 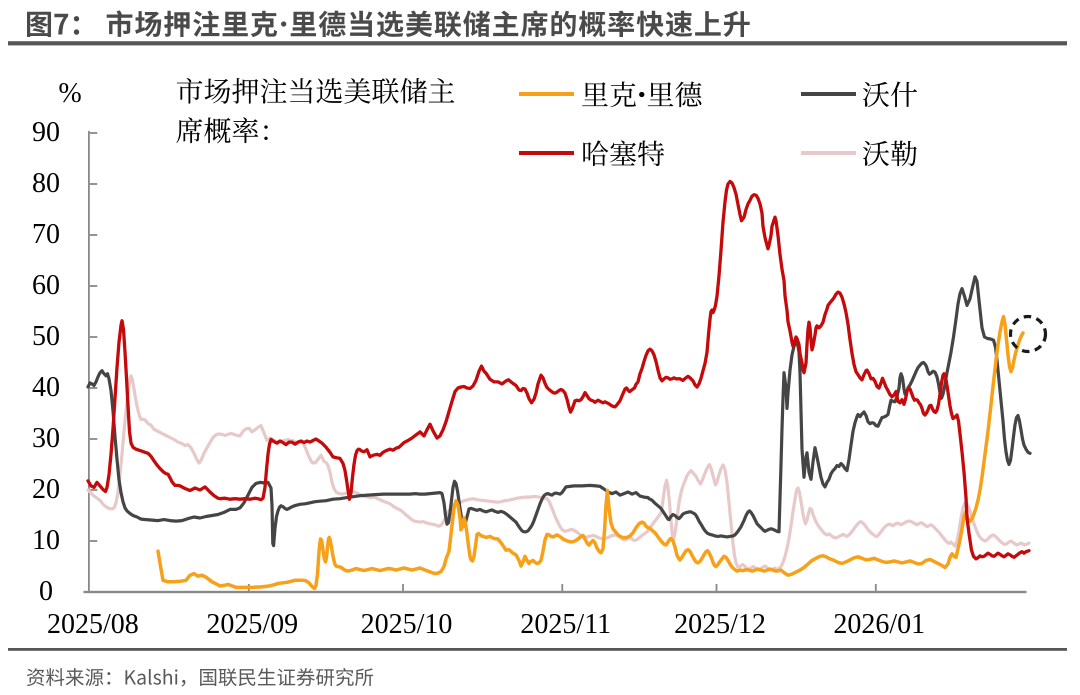 I want to click on svg-text: 40, so click(x=46, y=387).